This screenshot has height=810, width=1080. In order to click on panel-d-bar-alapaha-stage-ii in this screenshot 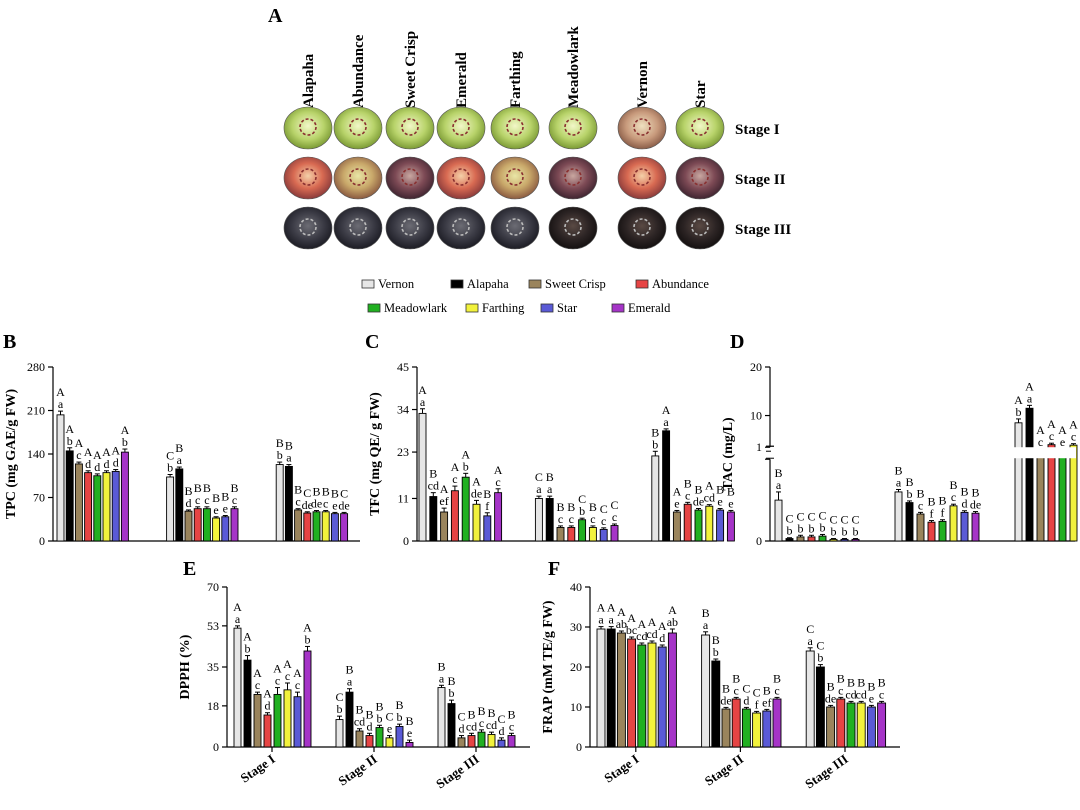, I will do `click(909, 522)`.